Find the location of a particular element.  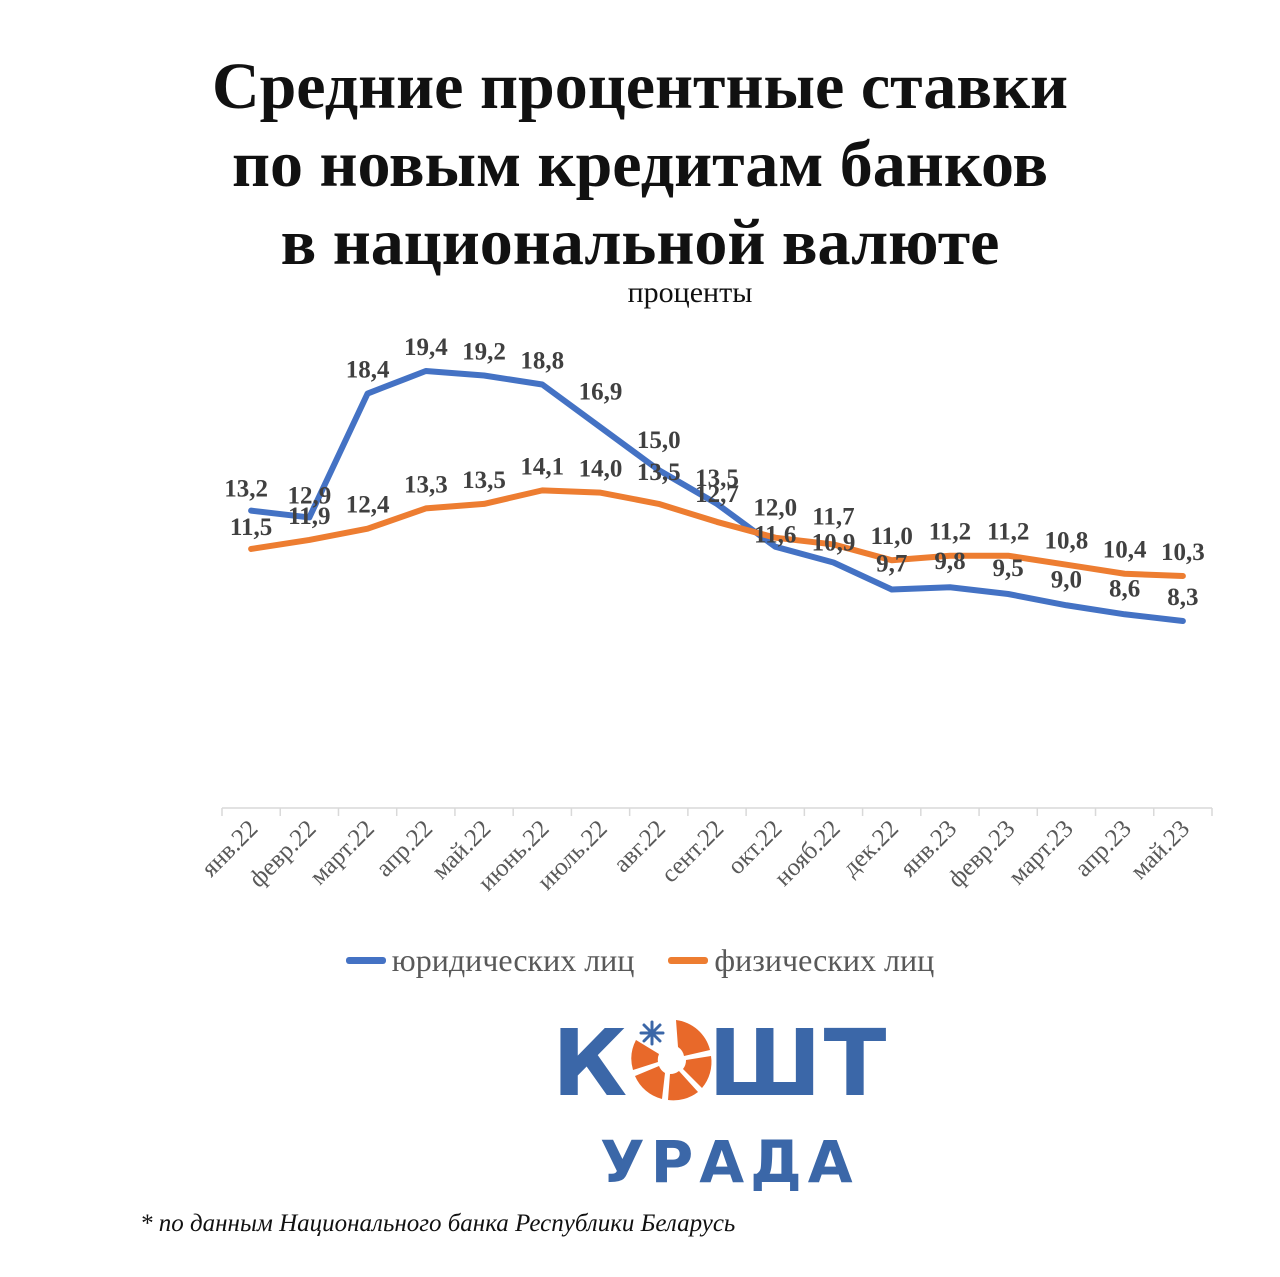

data-label-legal: 9,8 is located at coordinates (949, 561).